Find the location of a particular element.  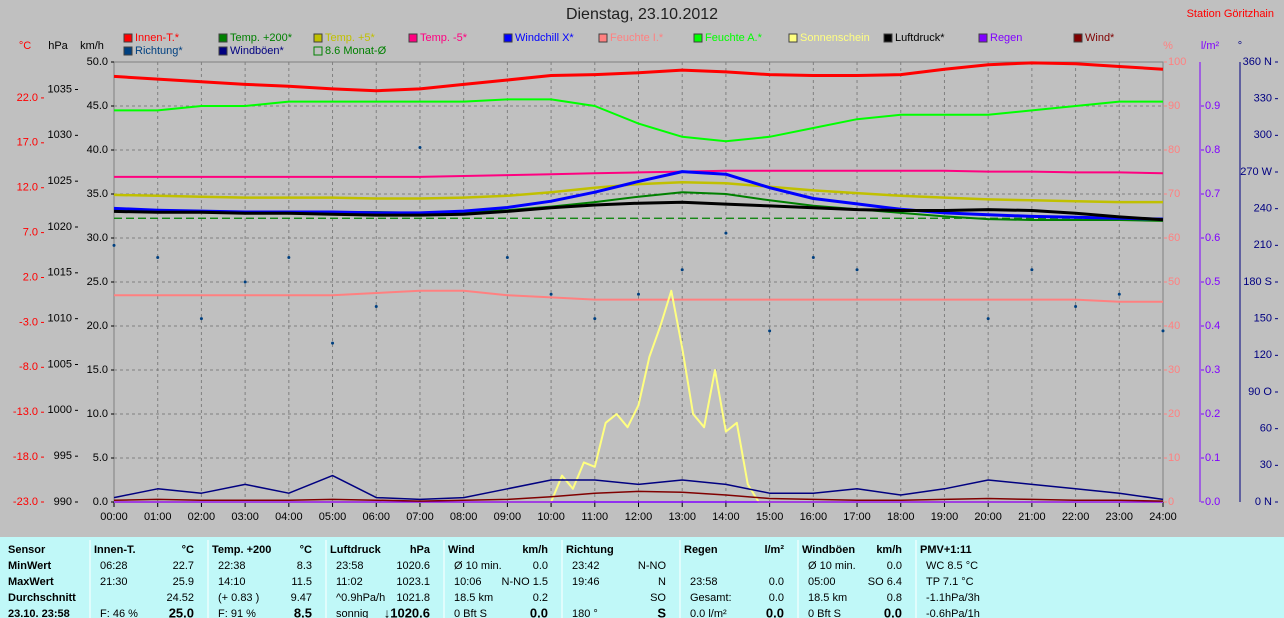

y-tick-label: 10 is located at coordinates (1174, 458).